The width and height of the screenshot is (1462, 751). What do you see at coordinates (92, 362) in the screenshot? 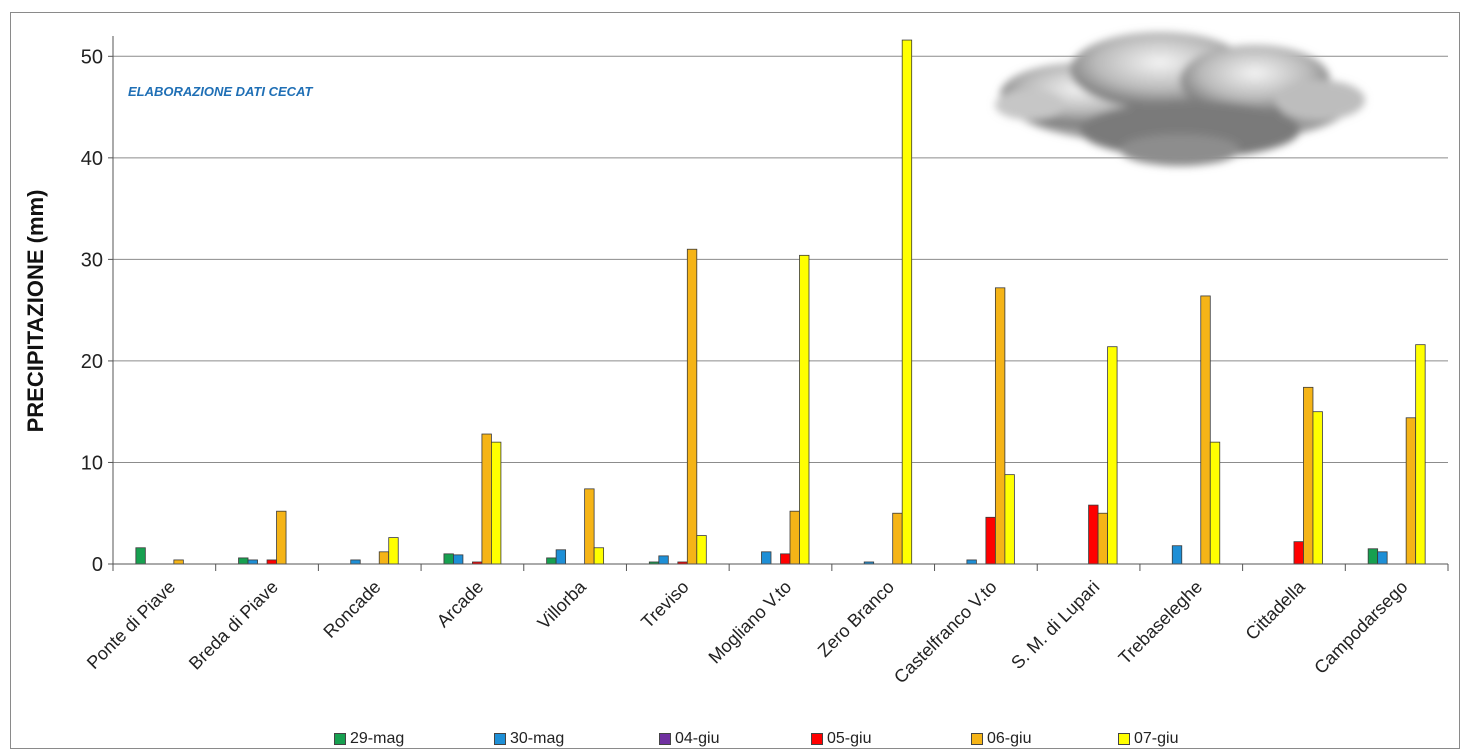
I see `y-tick-label: 20` at bounding box center [92, 362].